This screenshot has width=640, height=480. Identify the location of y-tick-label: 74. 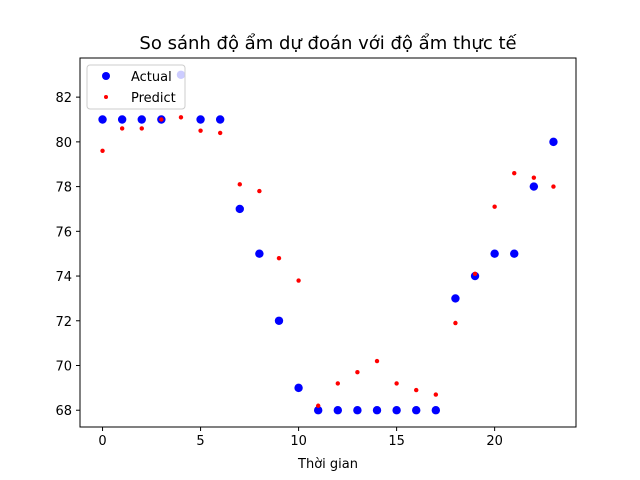
(63, 277).